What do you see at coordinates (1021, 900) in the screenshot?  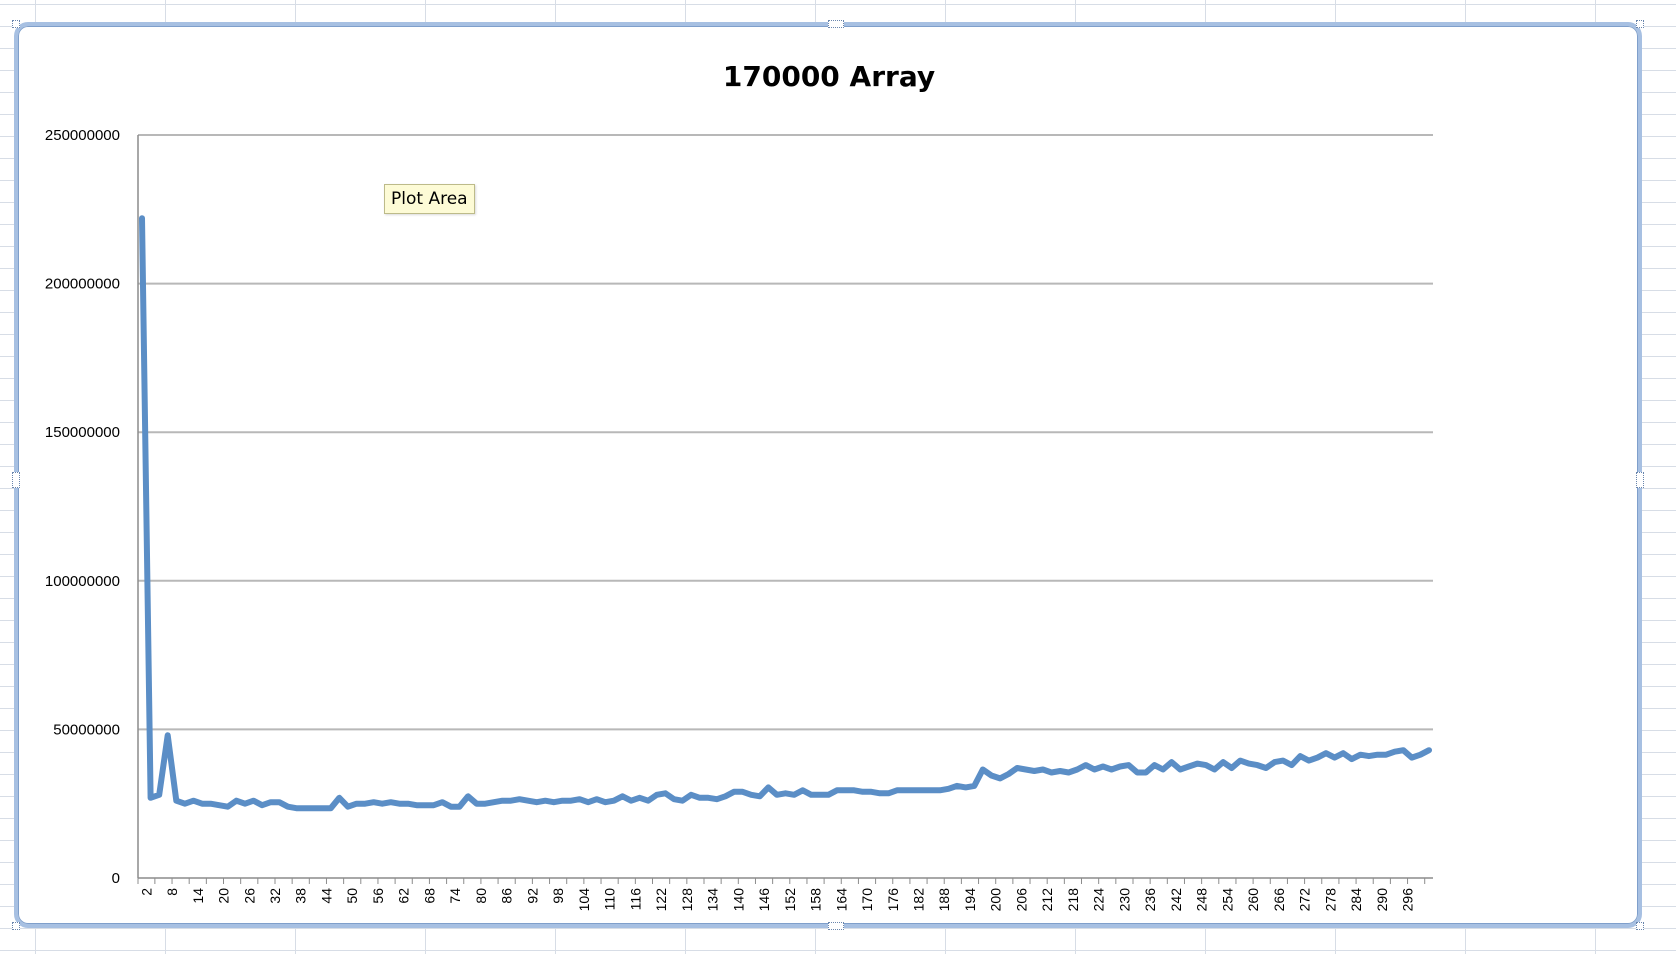 I see `x-tick-label: 206` at bounding box center [1021, 900].